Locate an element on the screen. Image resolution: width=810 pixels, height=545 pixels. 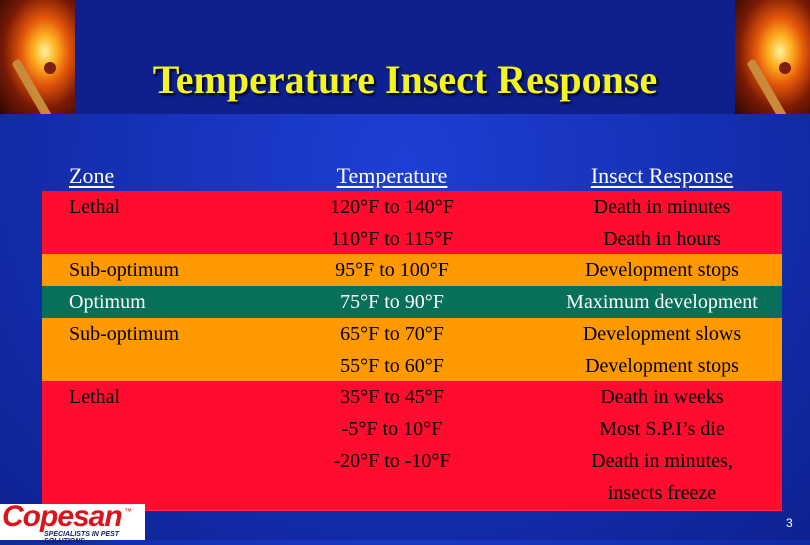
table-row: insects freeze is located at coordinates (412, 493).